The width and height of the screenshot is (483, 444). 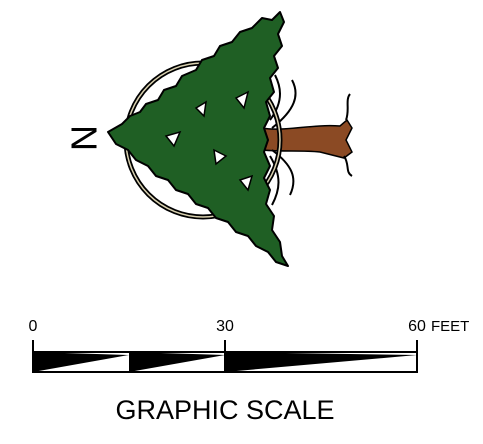 What do you see at coordinates (225, 326) in the screenshot?
I see `scale-tick-label: 30` at bounding box center [225, 326].